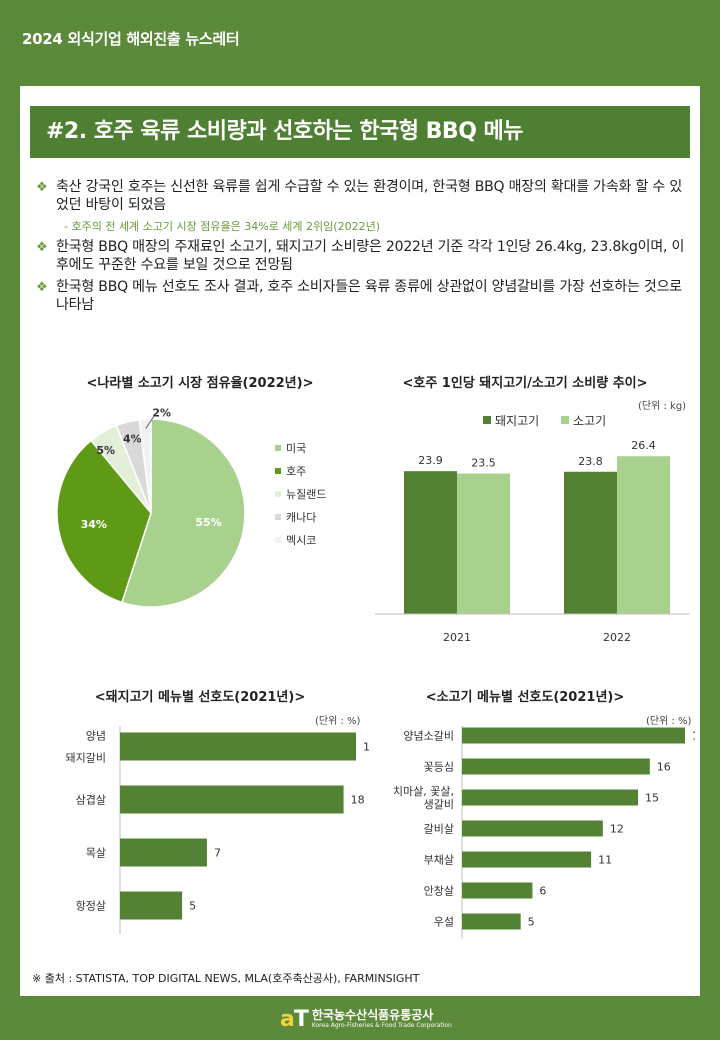 This screenshot has width=720, height=1040. I want to click on legend-label: 소고기, so click(589, 421).